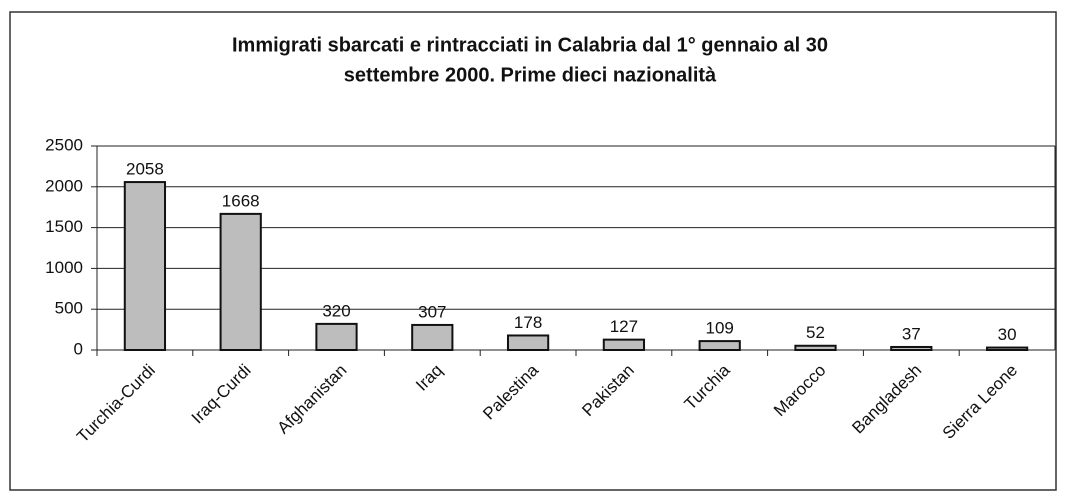 The width and height of the screenshot is (1066, 499). I want to click on y-tick-label: 1000, so click(64, 267).